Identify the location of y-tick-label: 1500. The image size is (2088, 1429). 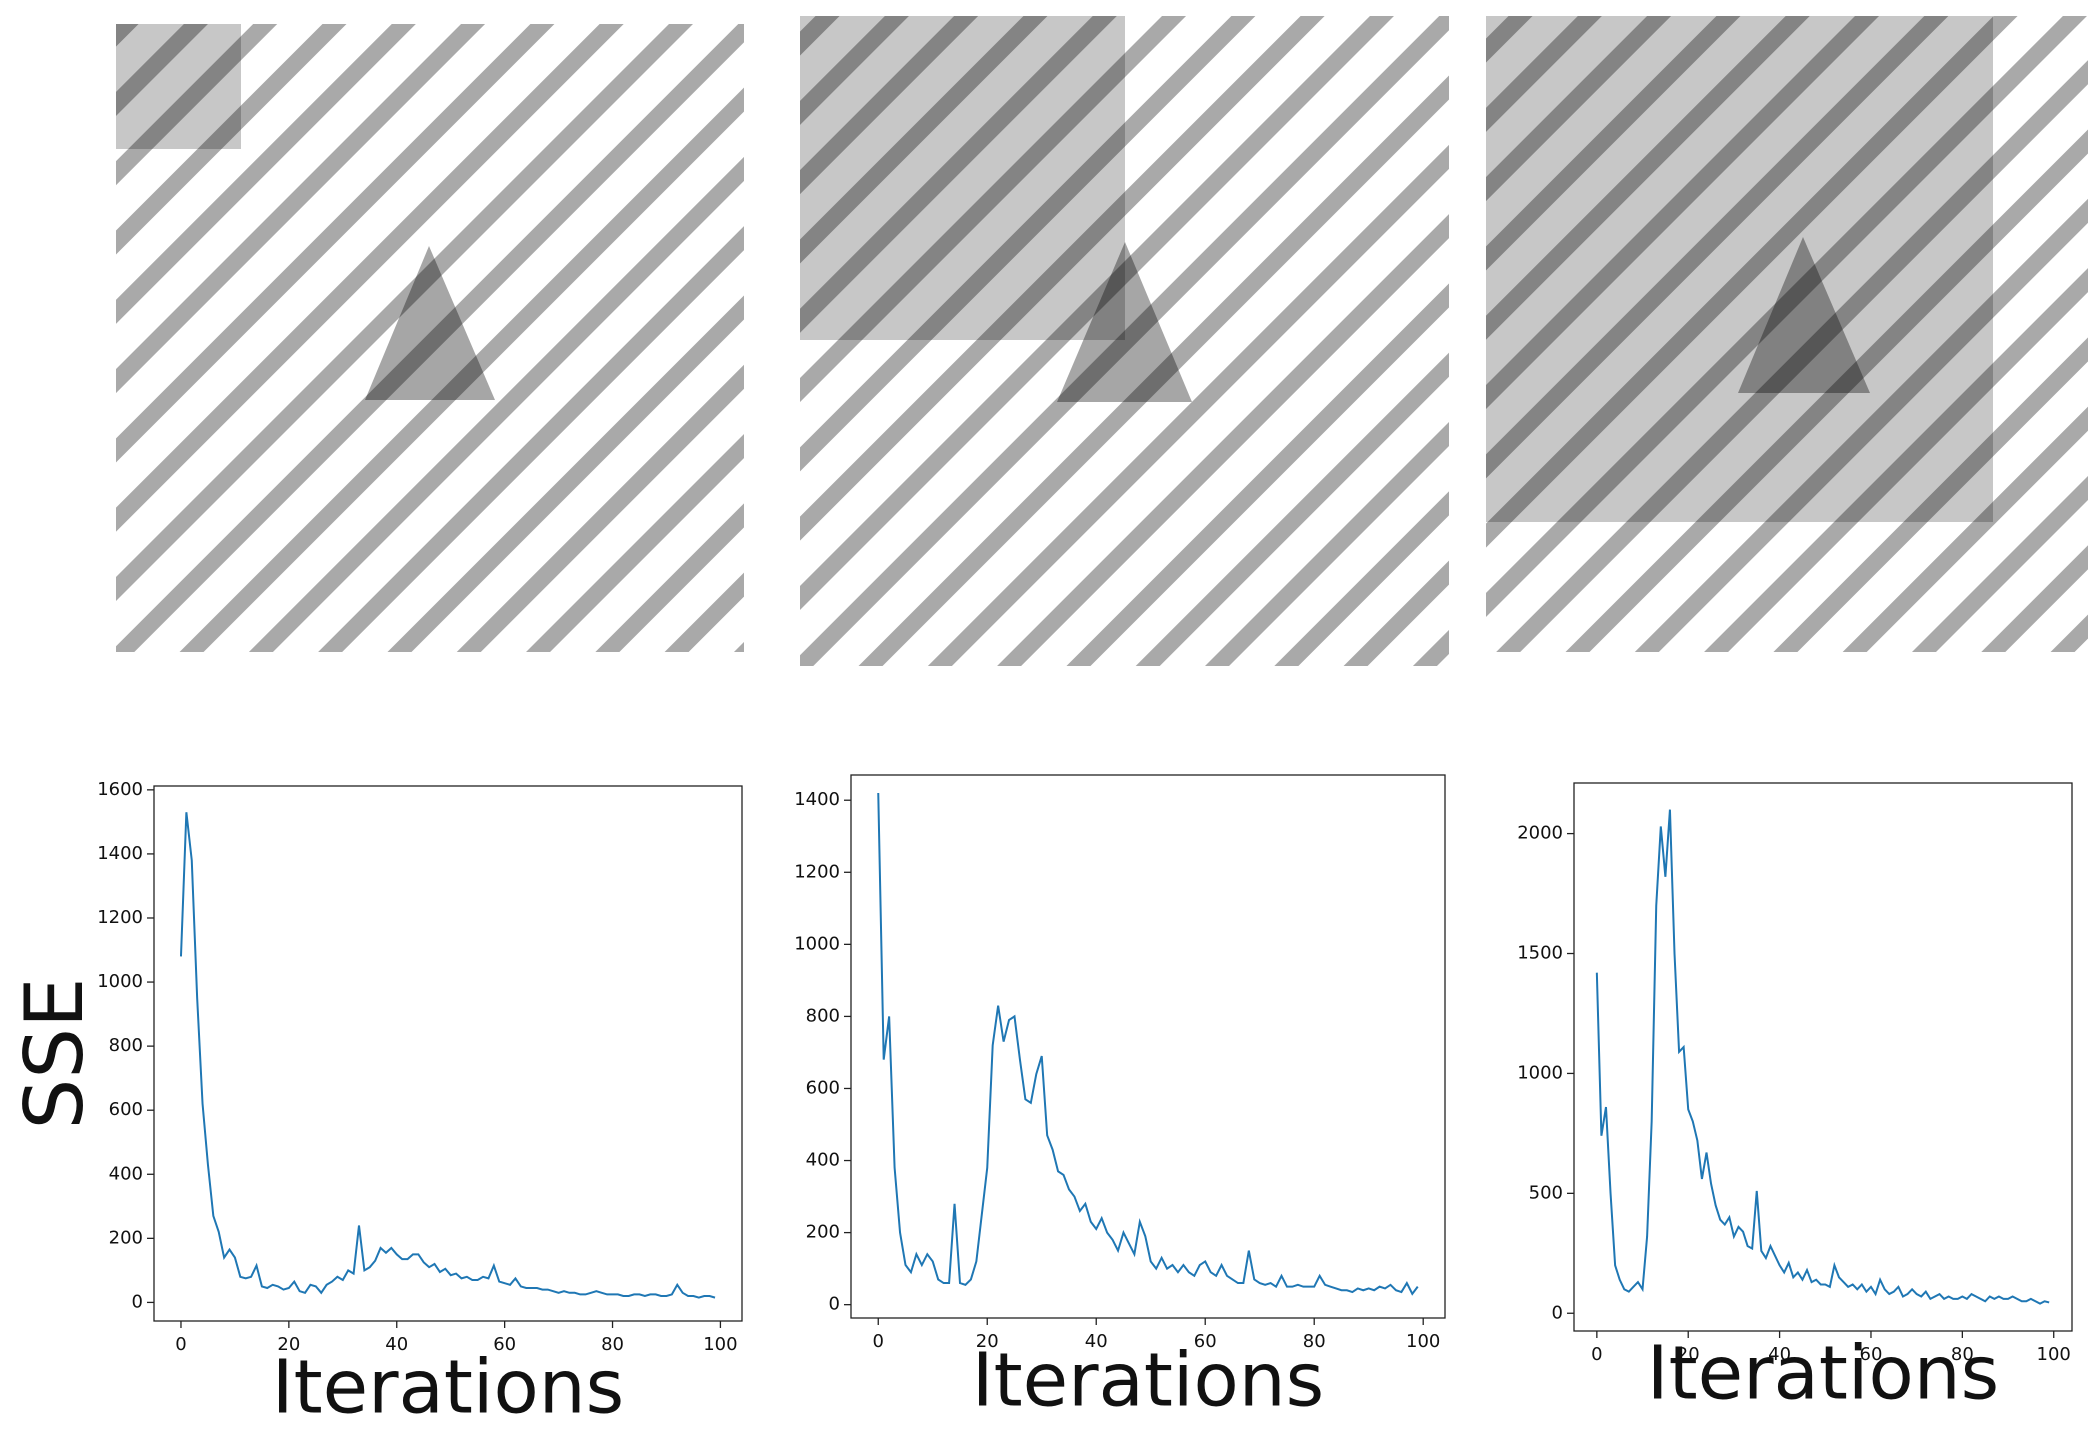
(1540, 953).